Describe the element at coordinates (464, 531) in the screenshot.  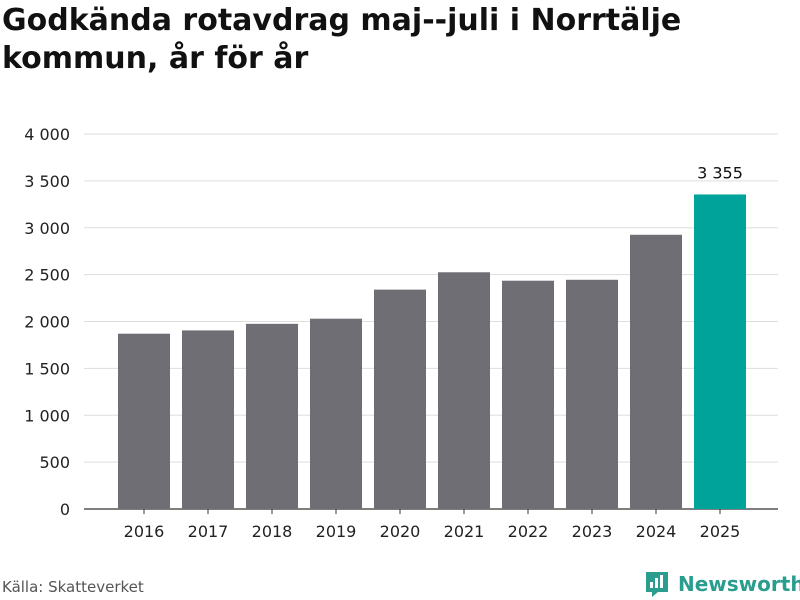
I see `x-tick-label: 2021` at that location.